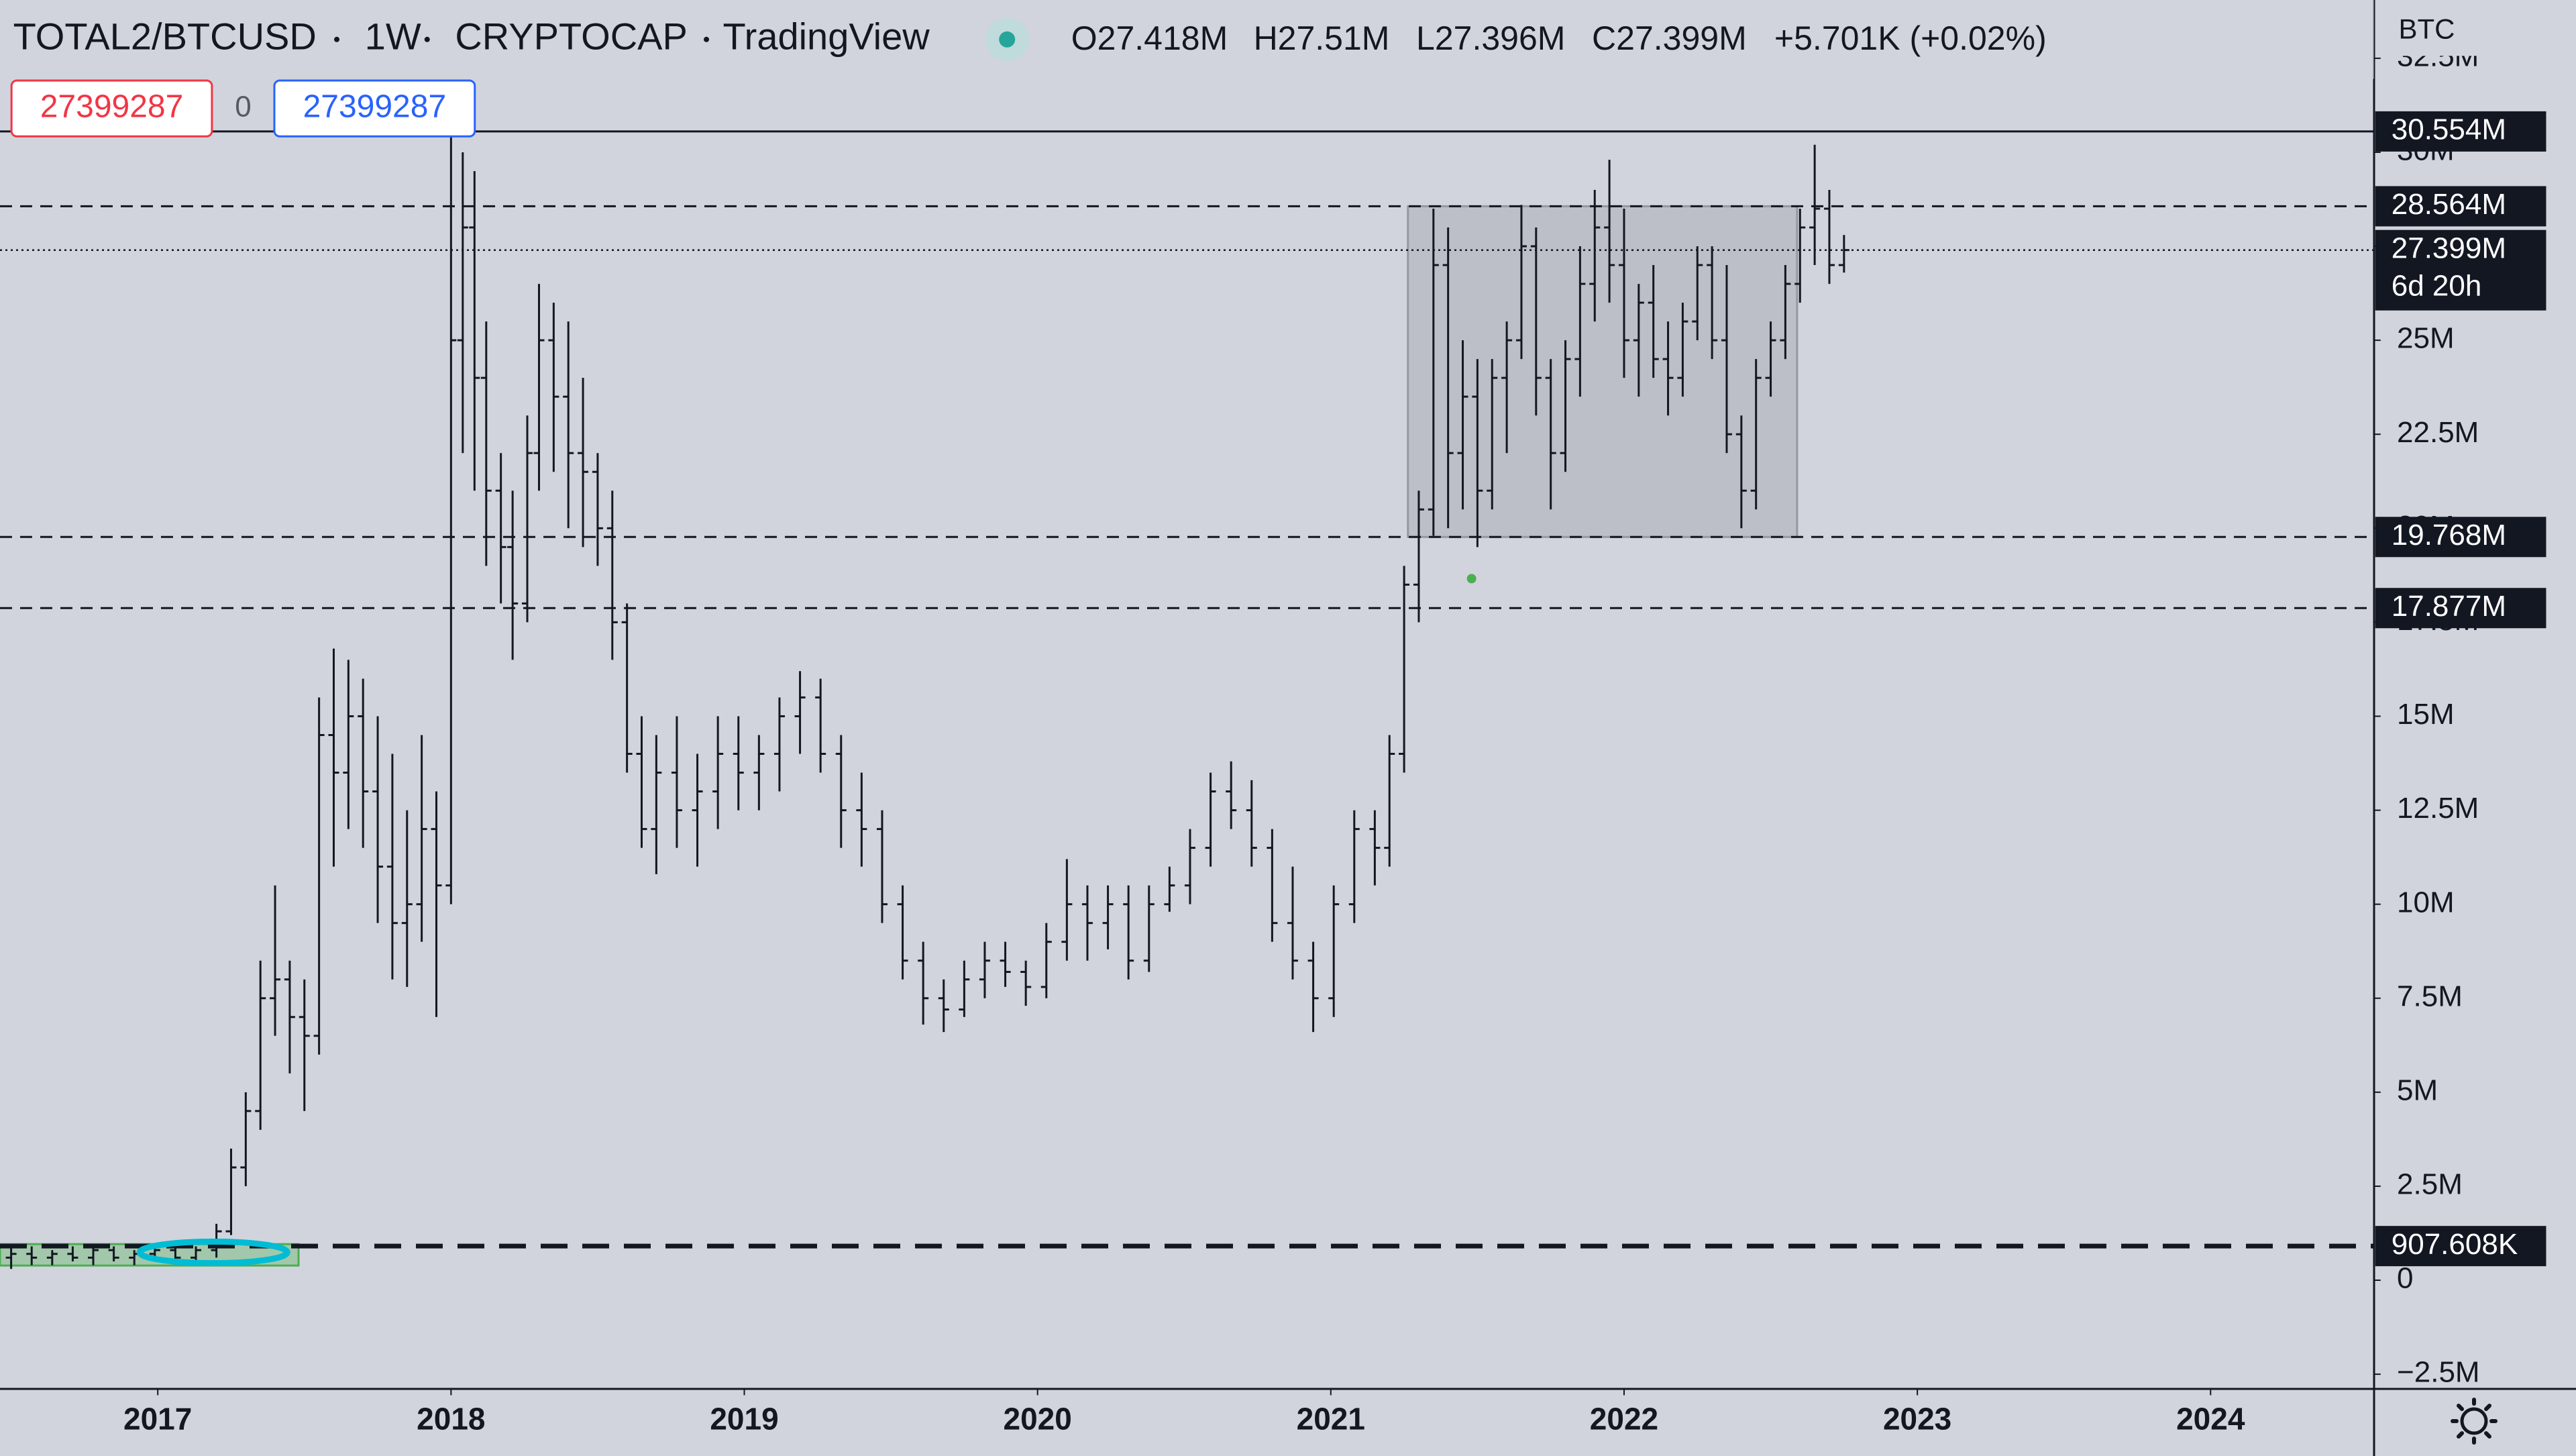 The image size is (2576, 1456). I want to click on buy-price: 27399287, so click(375, 107).